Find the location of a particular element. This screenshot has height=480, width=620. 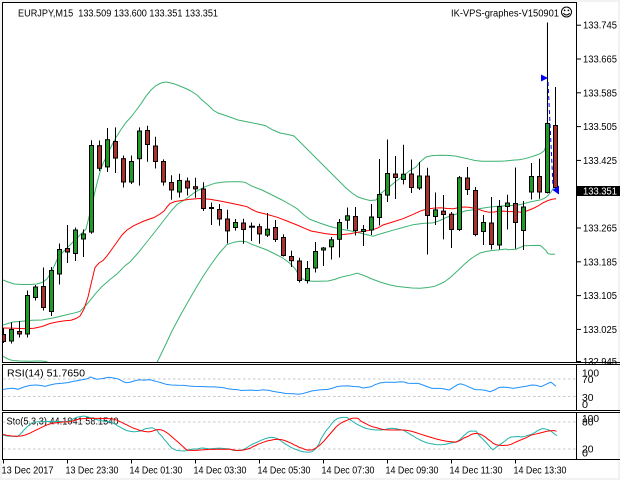

svg-text: 14 Dec 13:30 is located at coordinates (540, 471).